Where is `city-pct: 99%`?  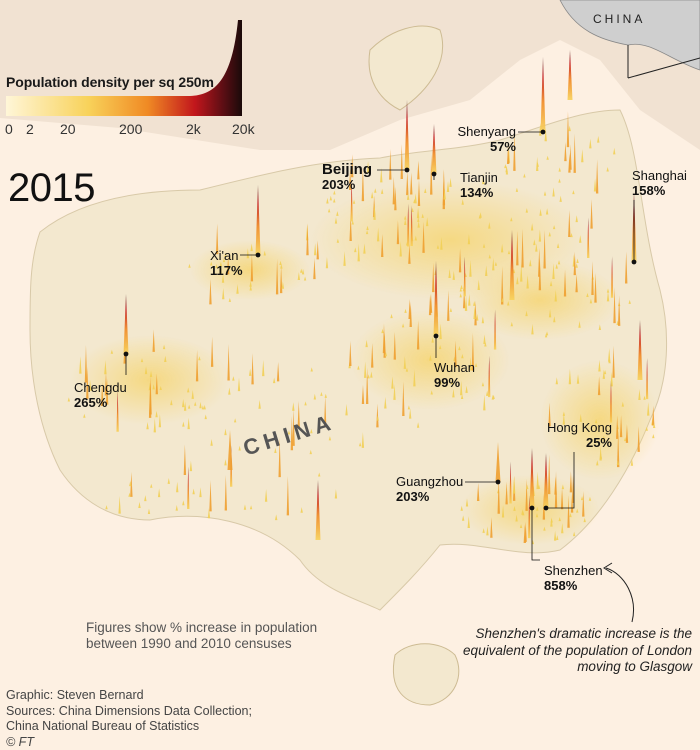 city-pct: 99% is located at coordinates (454, 382).